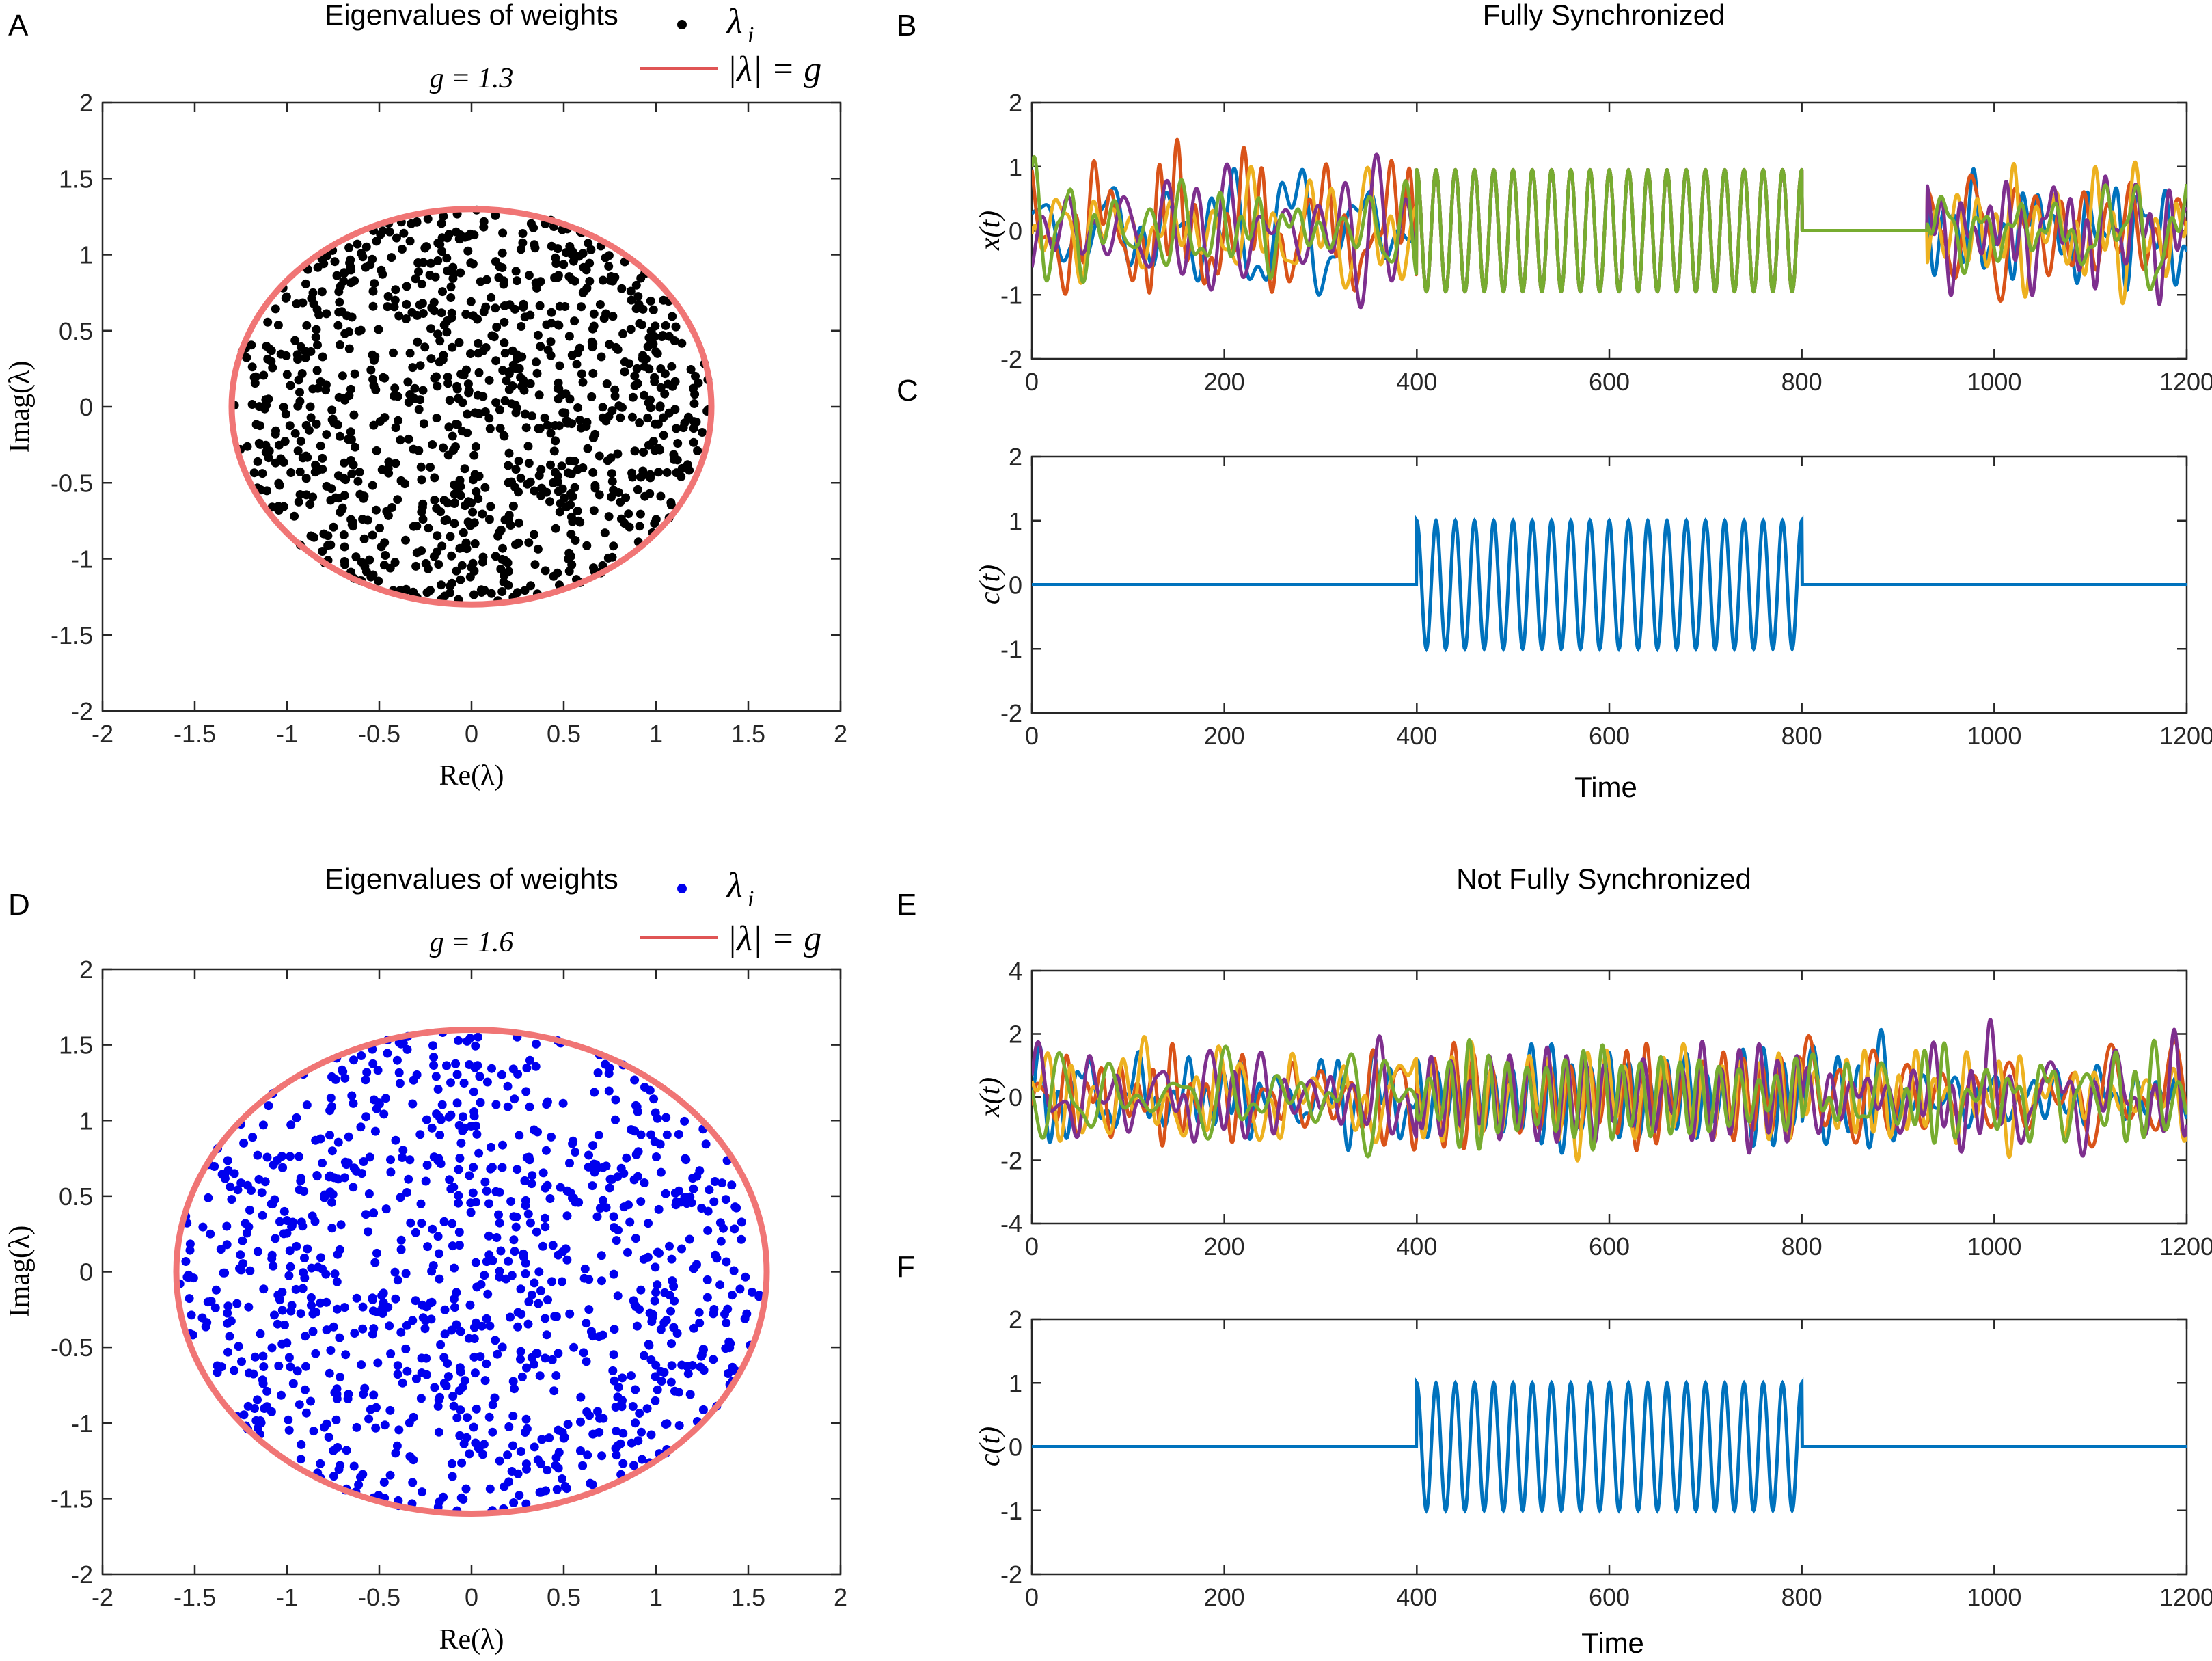 Image resolution: width=2212 pixels, height=1661 pixels. I want to click on x-tick-label: 1200, so click(2185, 1597).